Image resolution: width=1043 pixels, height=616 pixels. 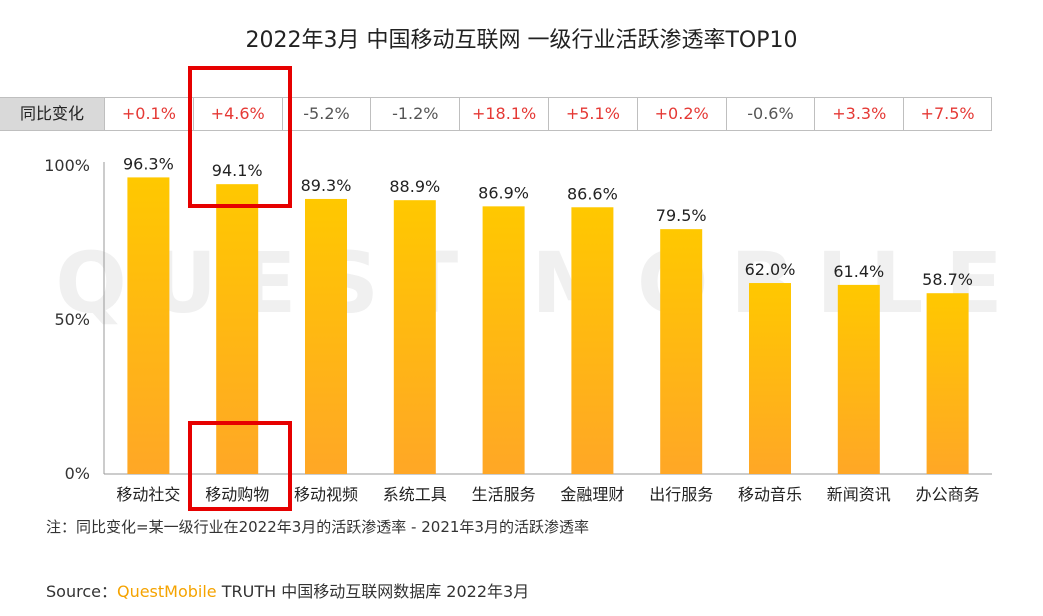 I want to click on bar-value-label: 61.4%, so click(x=858, y=271).